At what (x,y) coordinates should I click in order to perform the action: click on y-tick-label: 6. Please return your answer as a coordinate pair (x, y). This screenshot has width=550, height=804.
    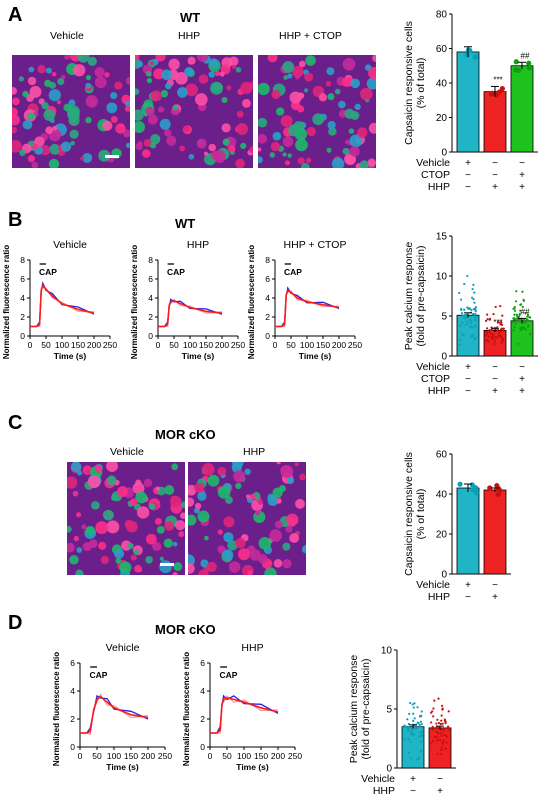
    Looking at the image, I should click on (267, 279).